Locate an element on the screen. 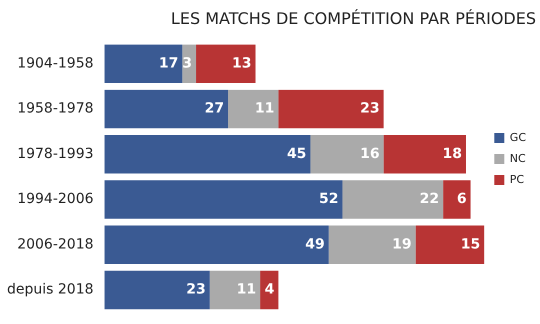 The height and width of the screenshot is (324, 540). data-label: 19 is located at coordinates (402, 244).